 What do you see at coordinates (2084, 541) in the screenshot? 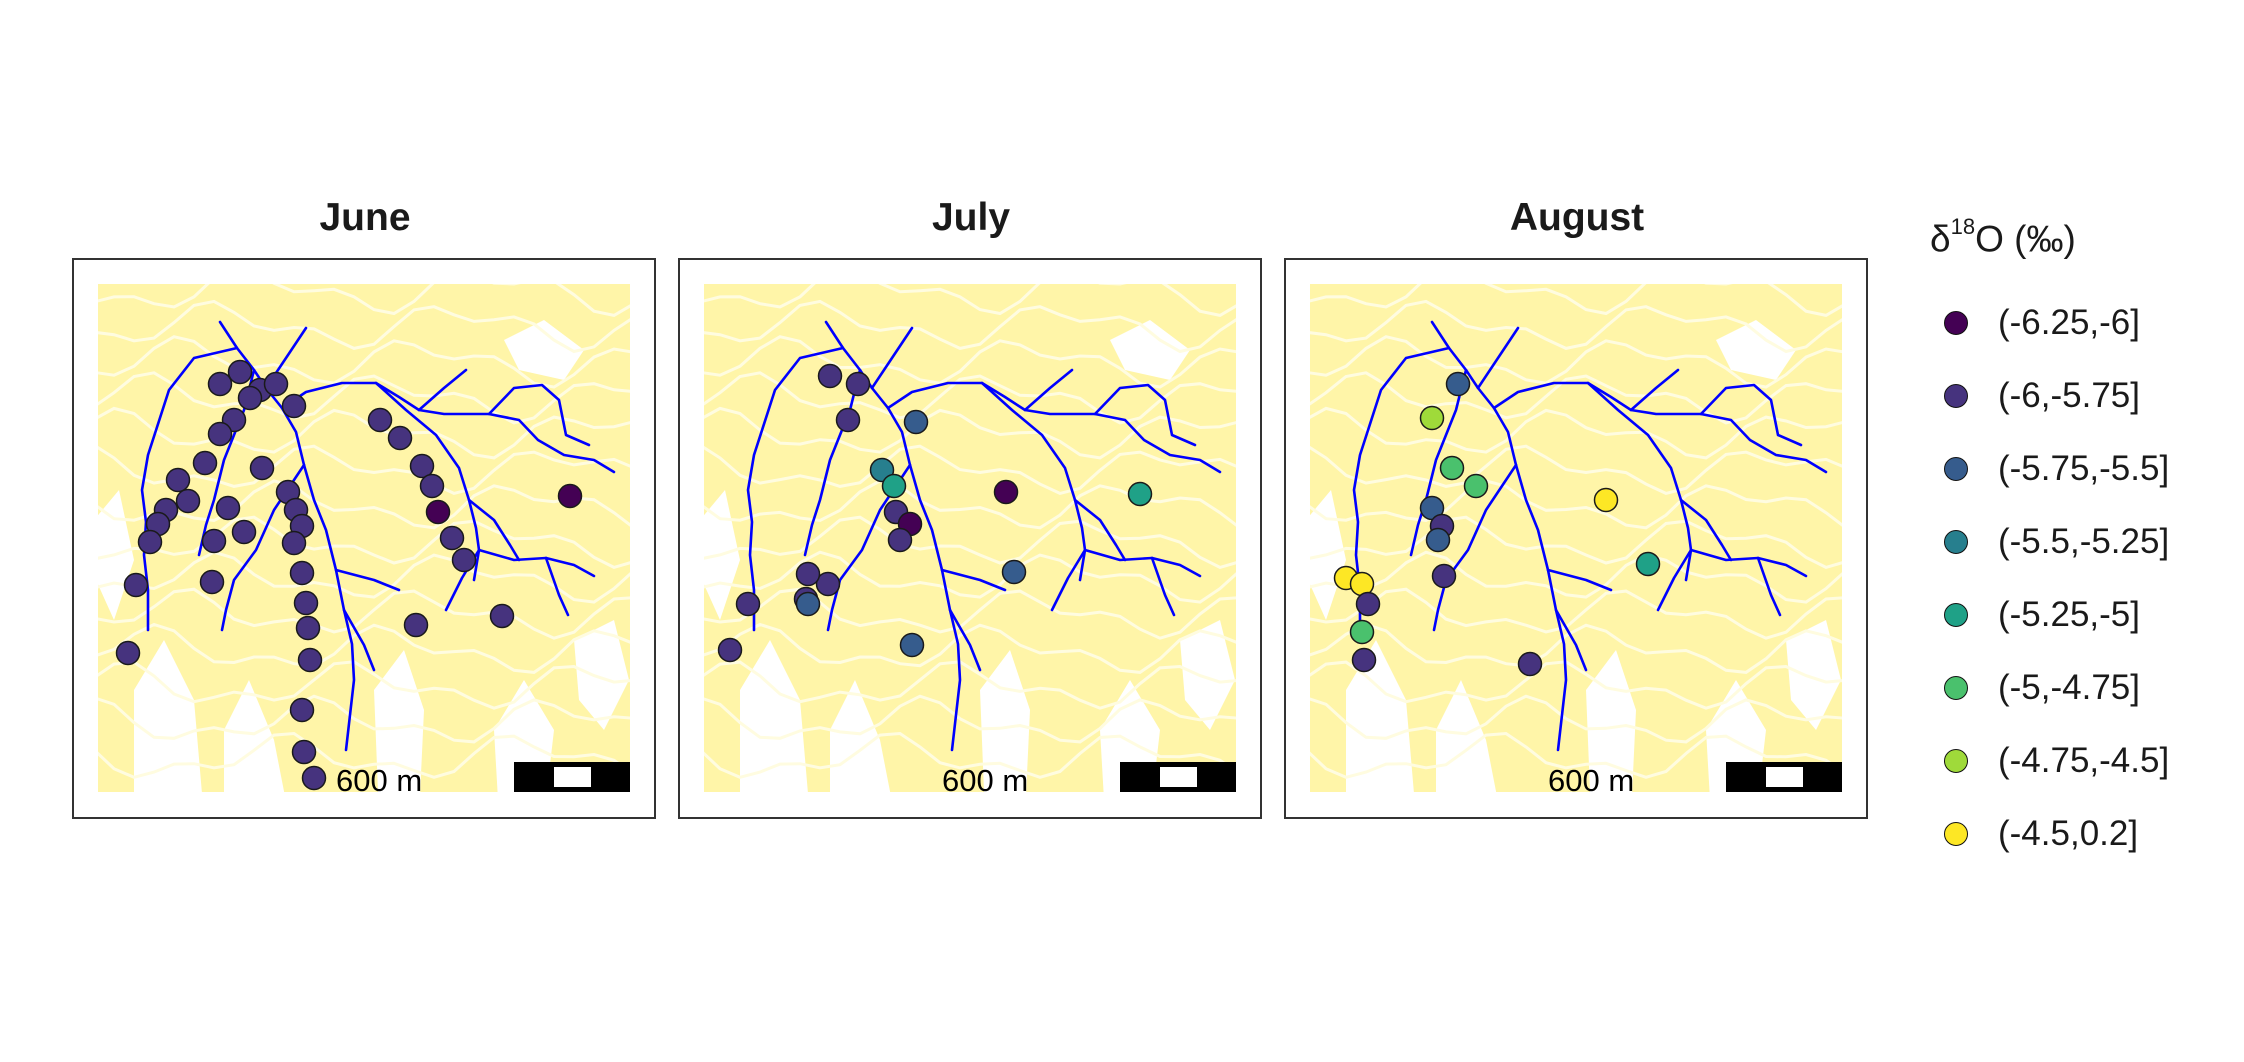
I see `legend-label: (-5.5,-5.25]` at bounding box center [2084, 541].